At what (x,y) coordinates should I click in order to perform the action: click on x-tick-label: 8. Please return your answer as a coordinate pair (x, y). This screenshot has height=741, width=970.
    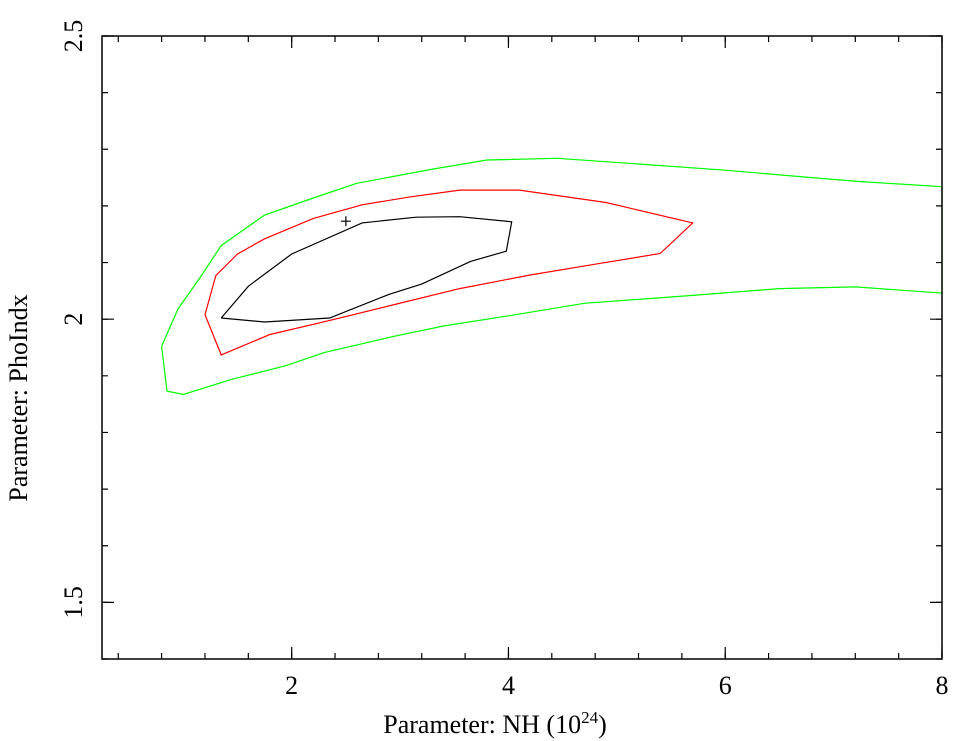
    Looking at the image, I should click on (942, 685).